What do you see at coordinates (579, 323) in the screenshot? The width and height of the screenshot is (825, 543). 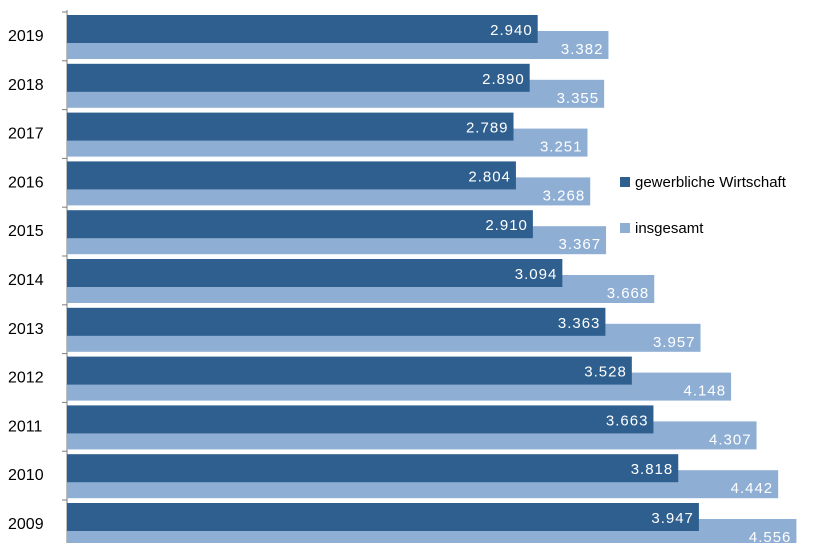 I see `data-label: 3.363` at bounding box center [579, 323].